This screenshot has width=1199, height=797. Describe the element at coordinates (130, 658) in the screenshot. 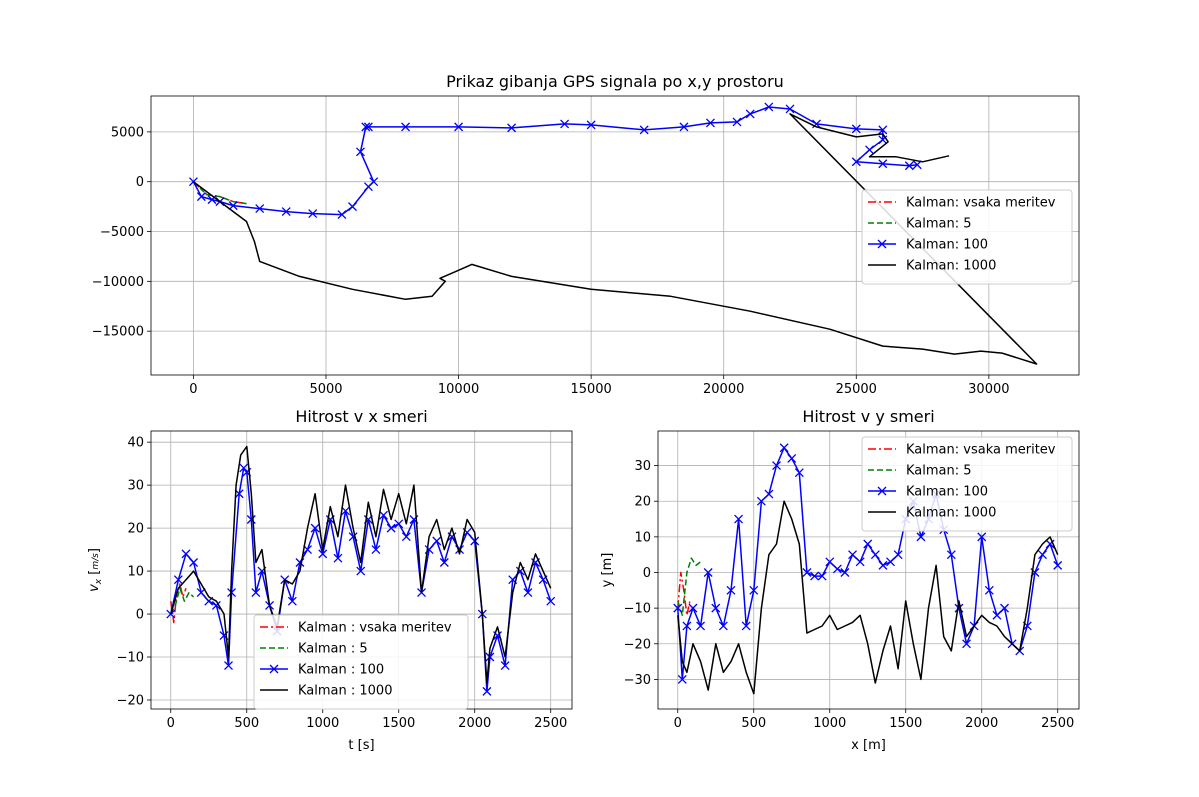

I see `y-tick-label: −10` at that location.